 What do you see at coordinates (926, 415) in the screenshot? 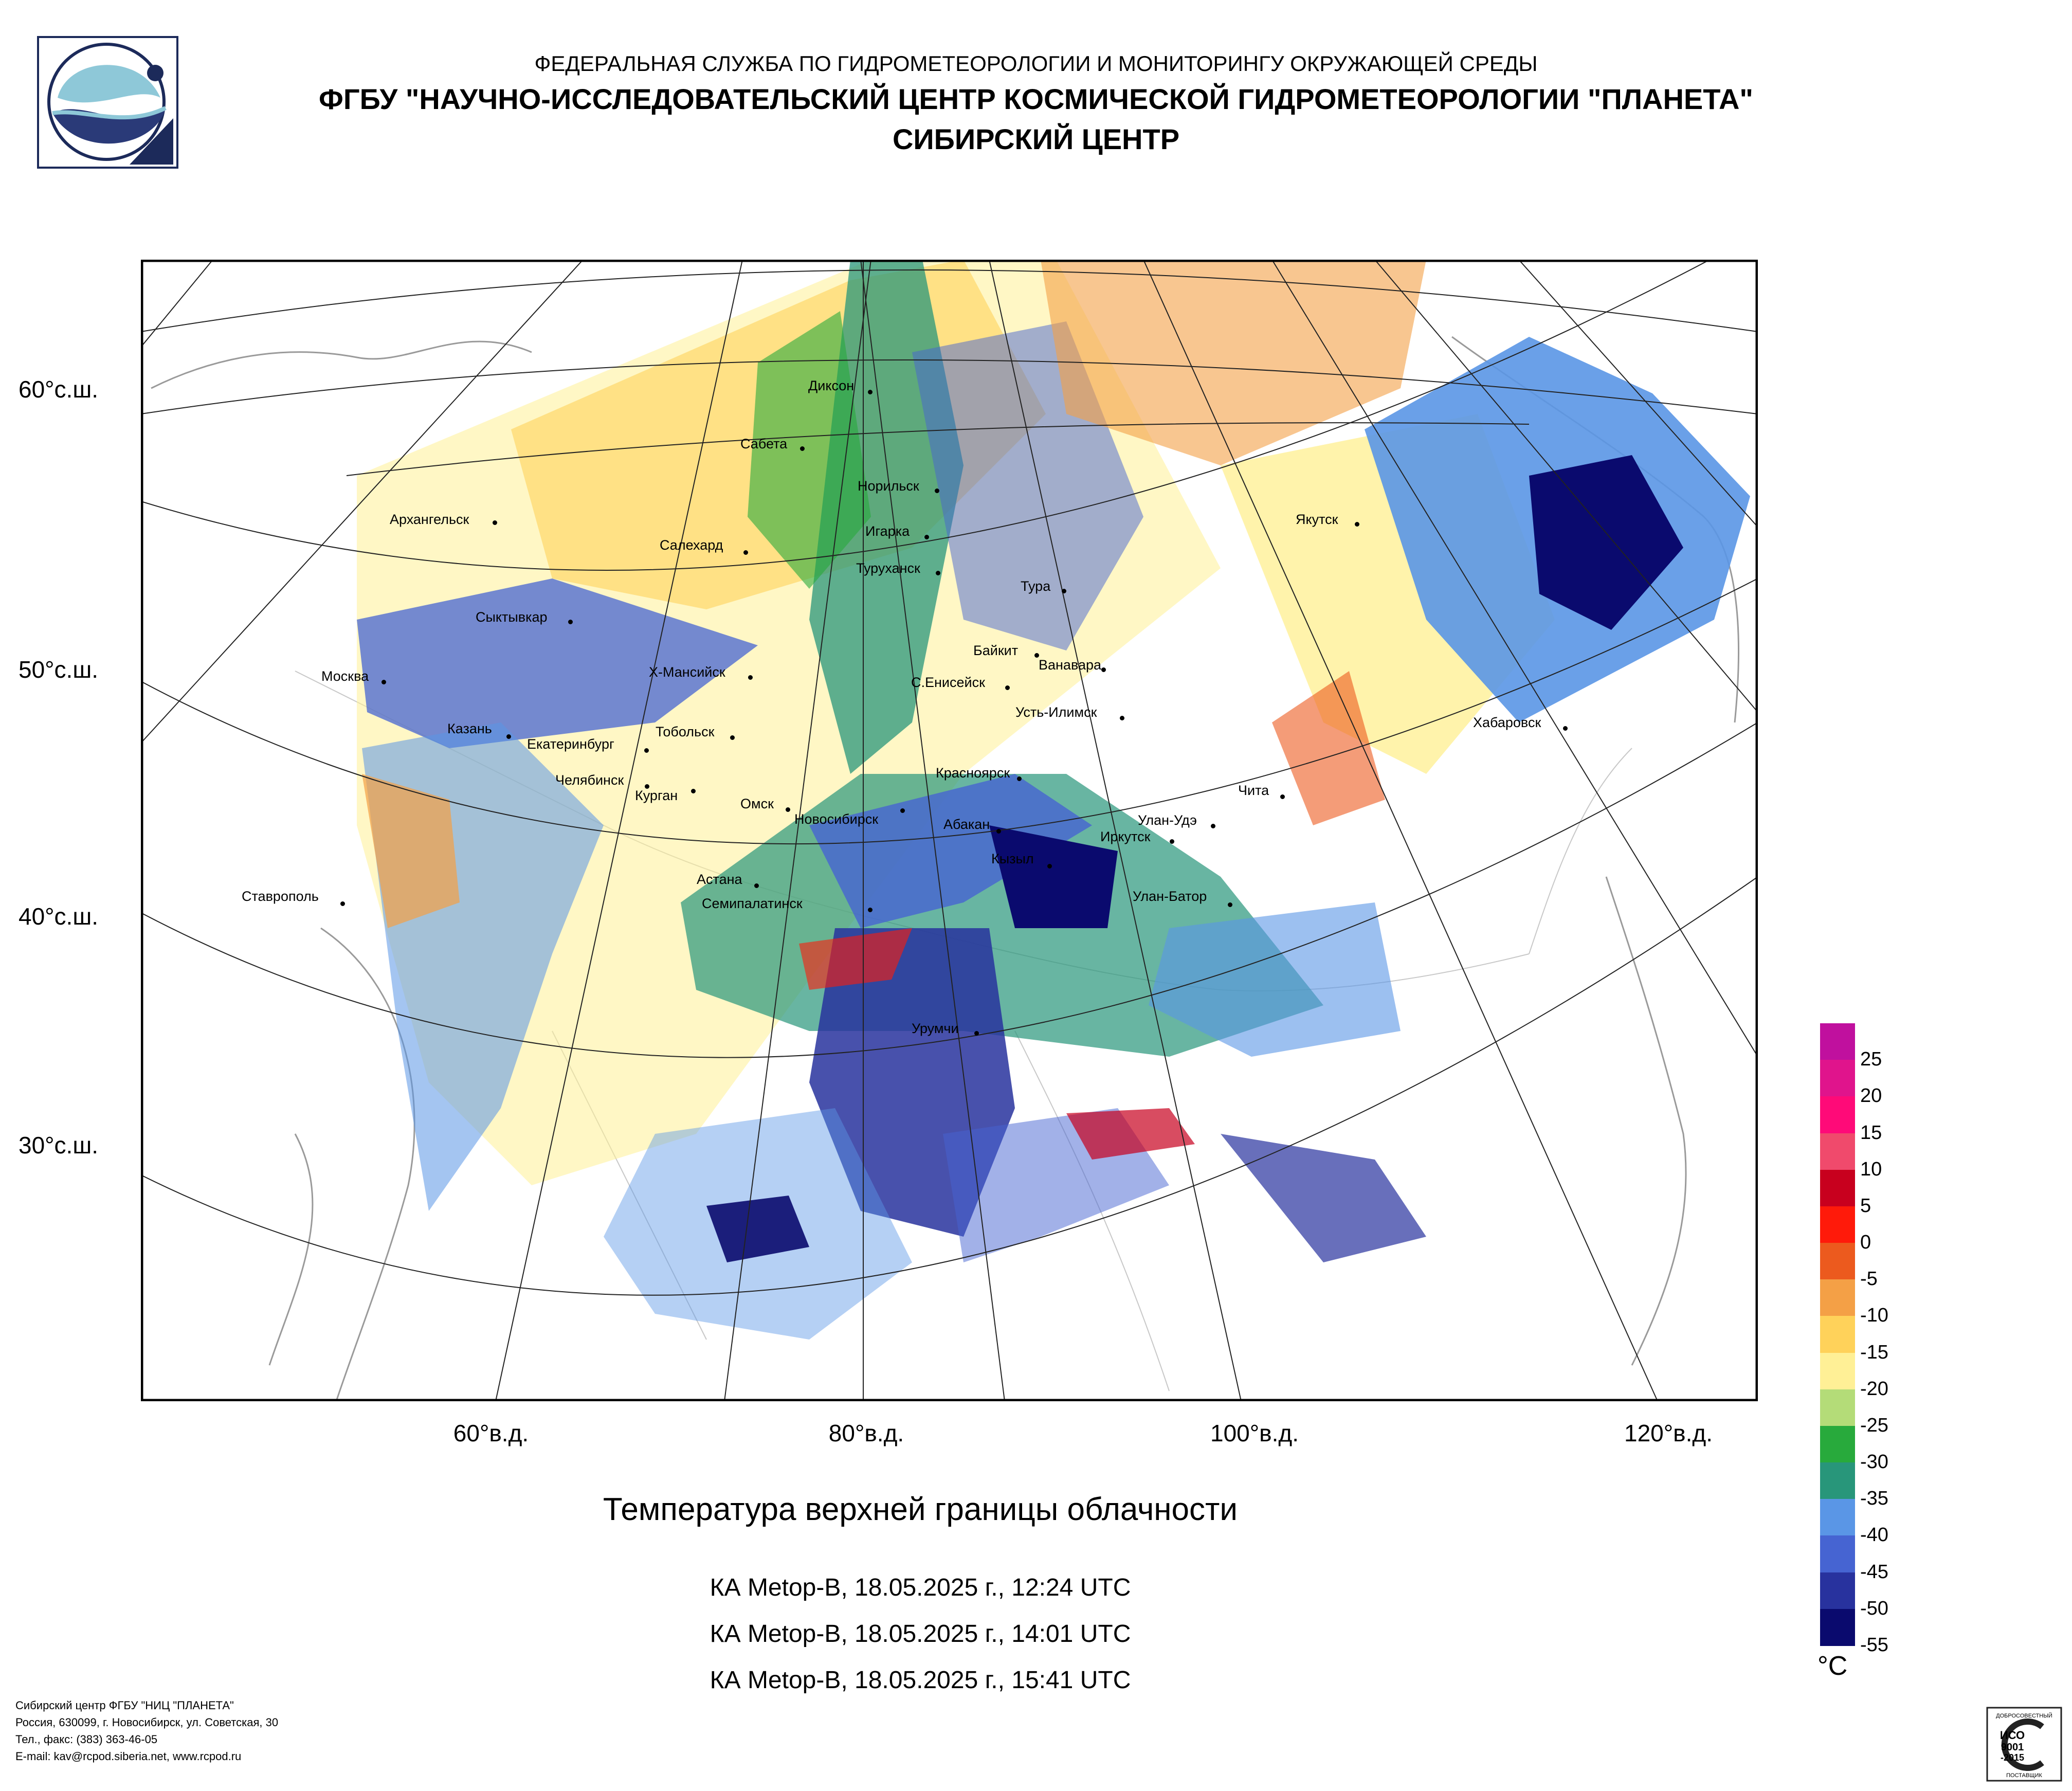
I see `graticule-nearfar` at bounding box center [926, 415].